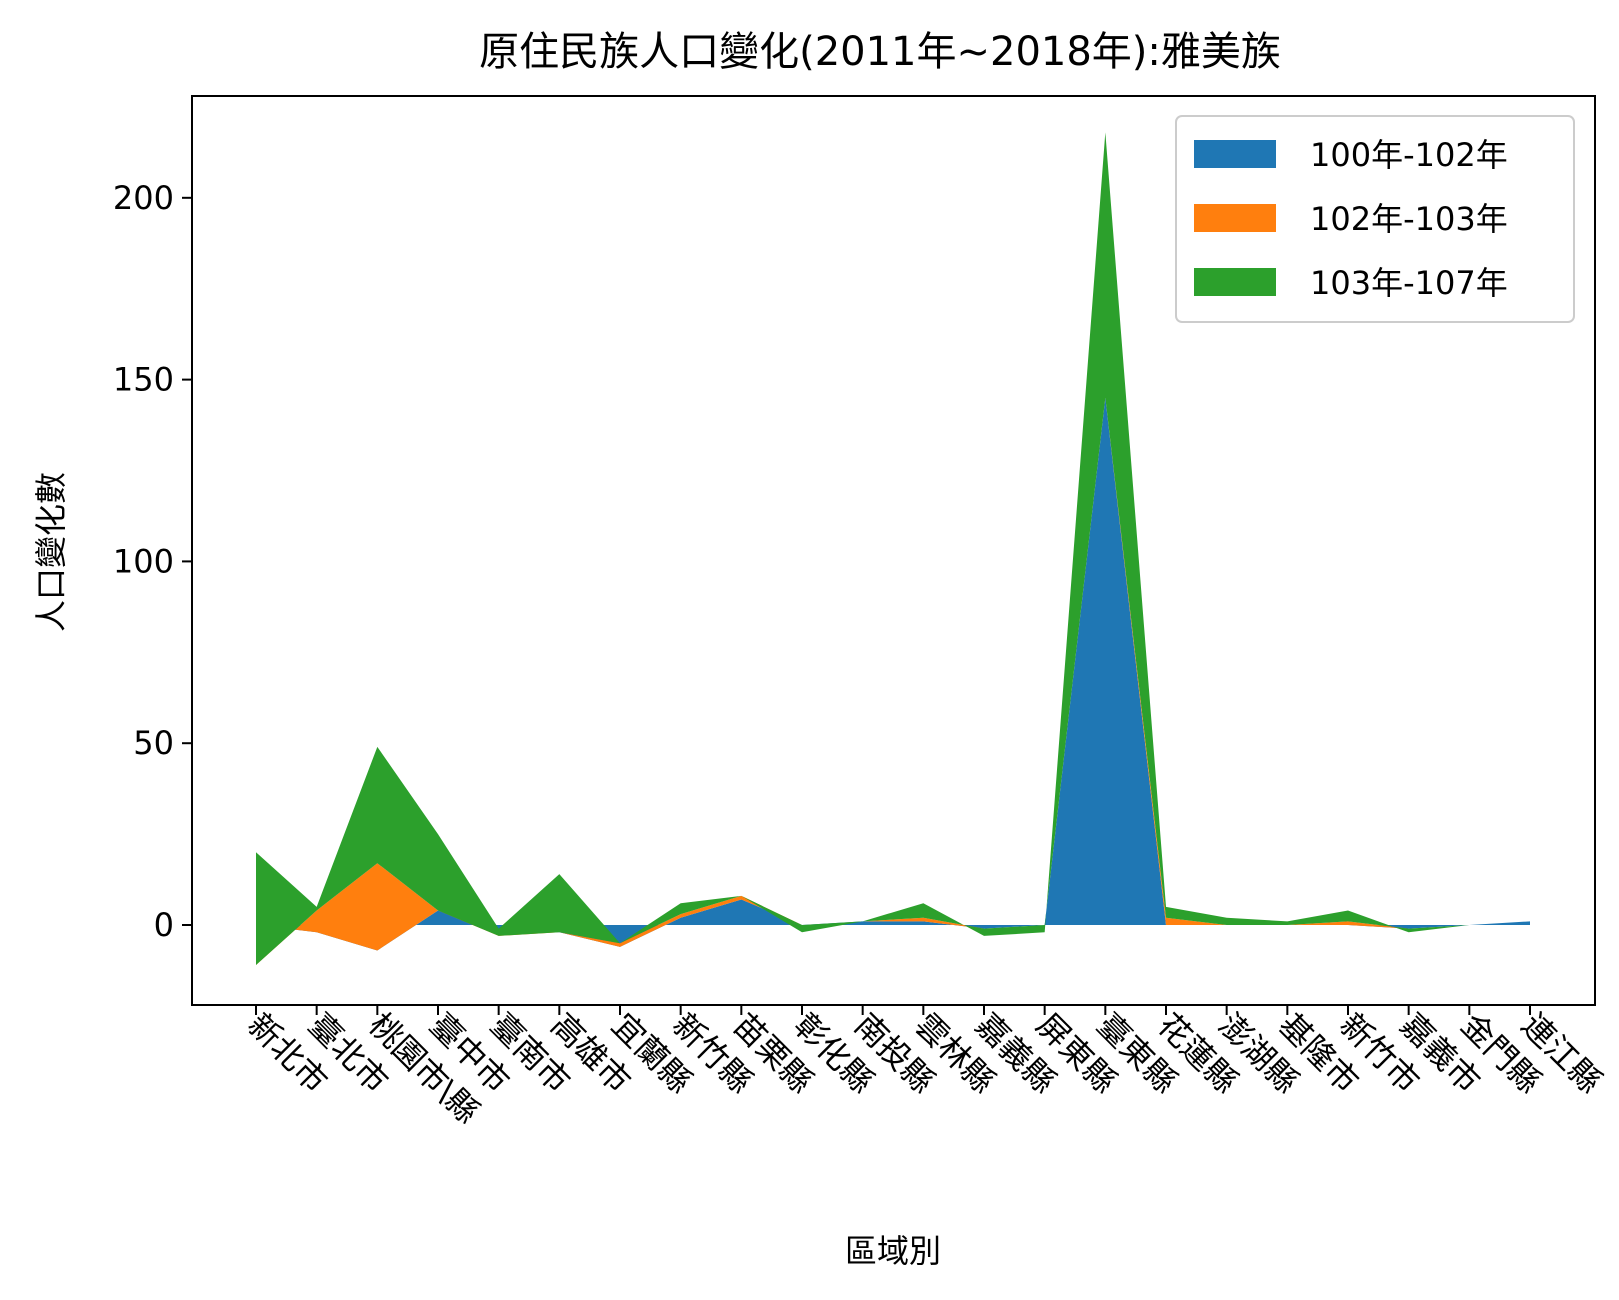  What do you see at coordinates (143, 198) in the screenshot?
I see `y-tick-label: 200` at bounding box center [143, 198].